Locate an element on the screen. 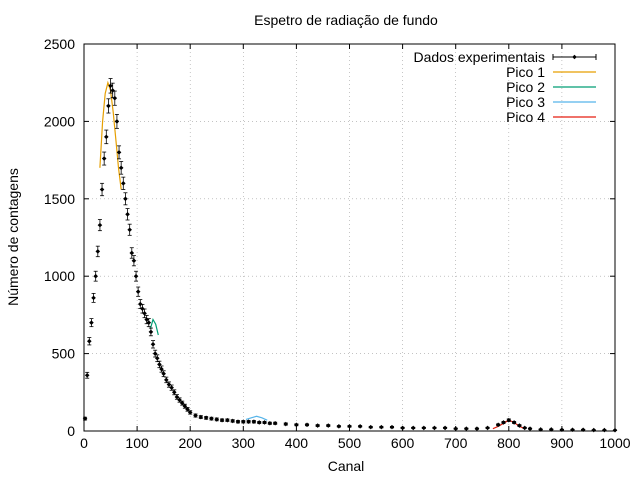  y-tick-label: 2000 is located at coordinates (59, 121).